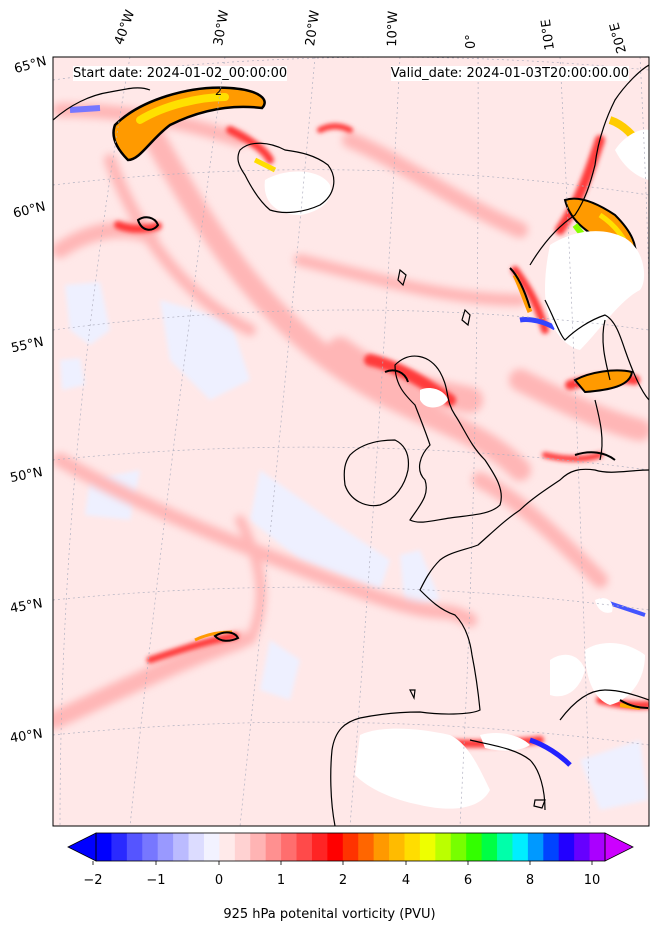  I want to click on cbar-tick-label: −1, so click(156, 880).